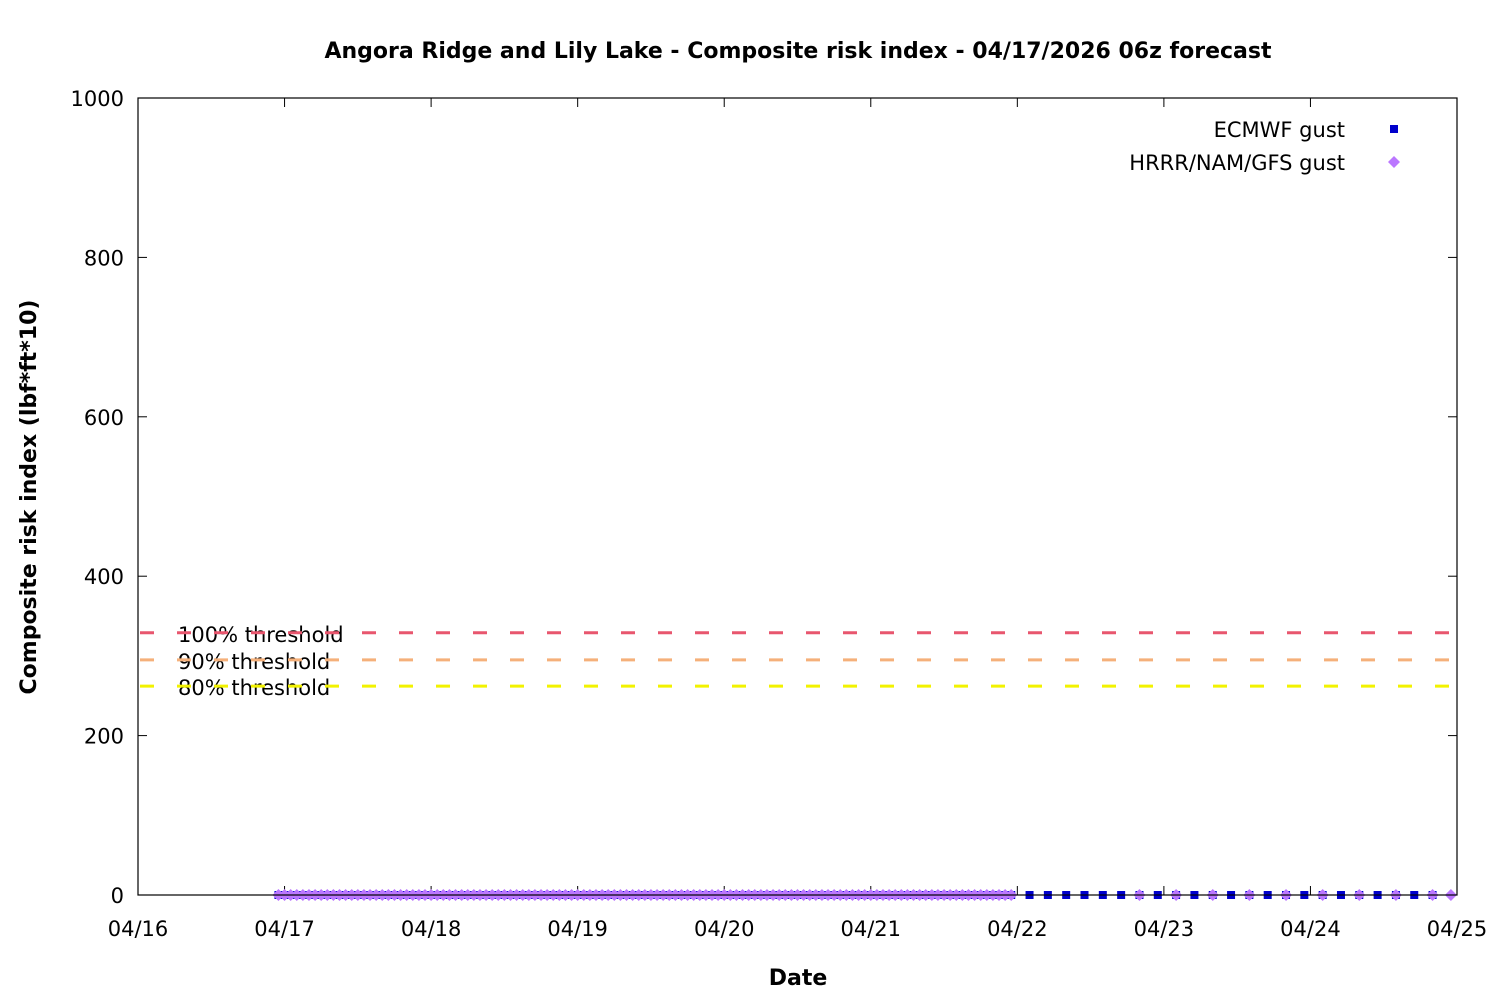 The height and width of the screenshot is (1004, 1500). I want to click on x-tick-label: 04/21, so click(871, 929).